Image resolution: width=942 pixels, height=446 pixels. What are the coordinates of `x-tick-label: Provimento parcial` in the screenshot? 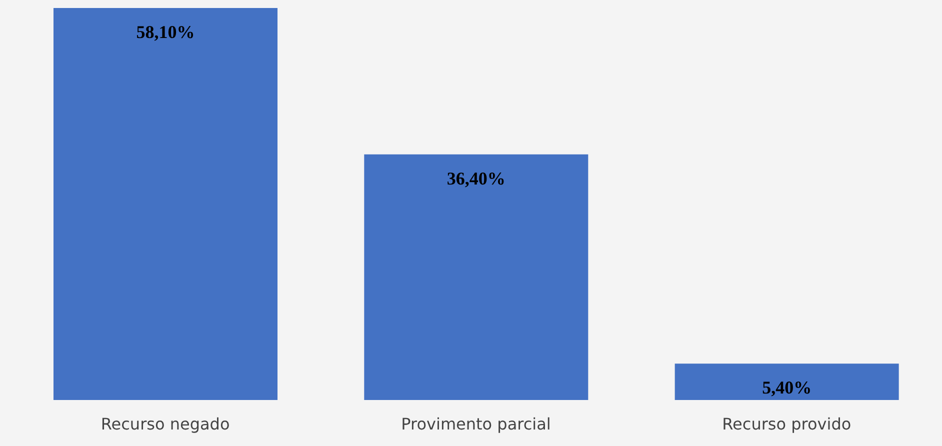 It's located at (476, 424).